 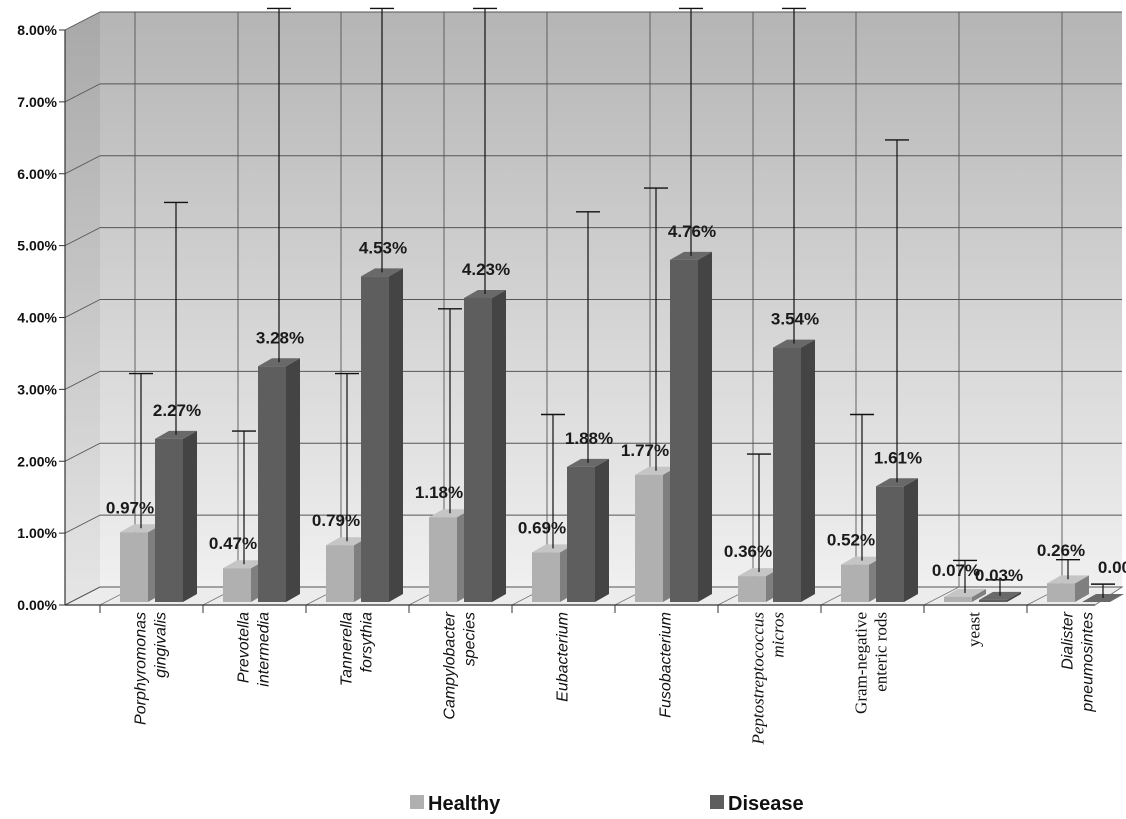 What do you see at coordinates (37, 30) in the screenshot?
I see `y-tick-label: 8.00%` at bounding box center [37, 30].